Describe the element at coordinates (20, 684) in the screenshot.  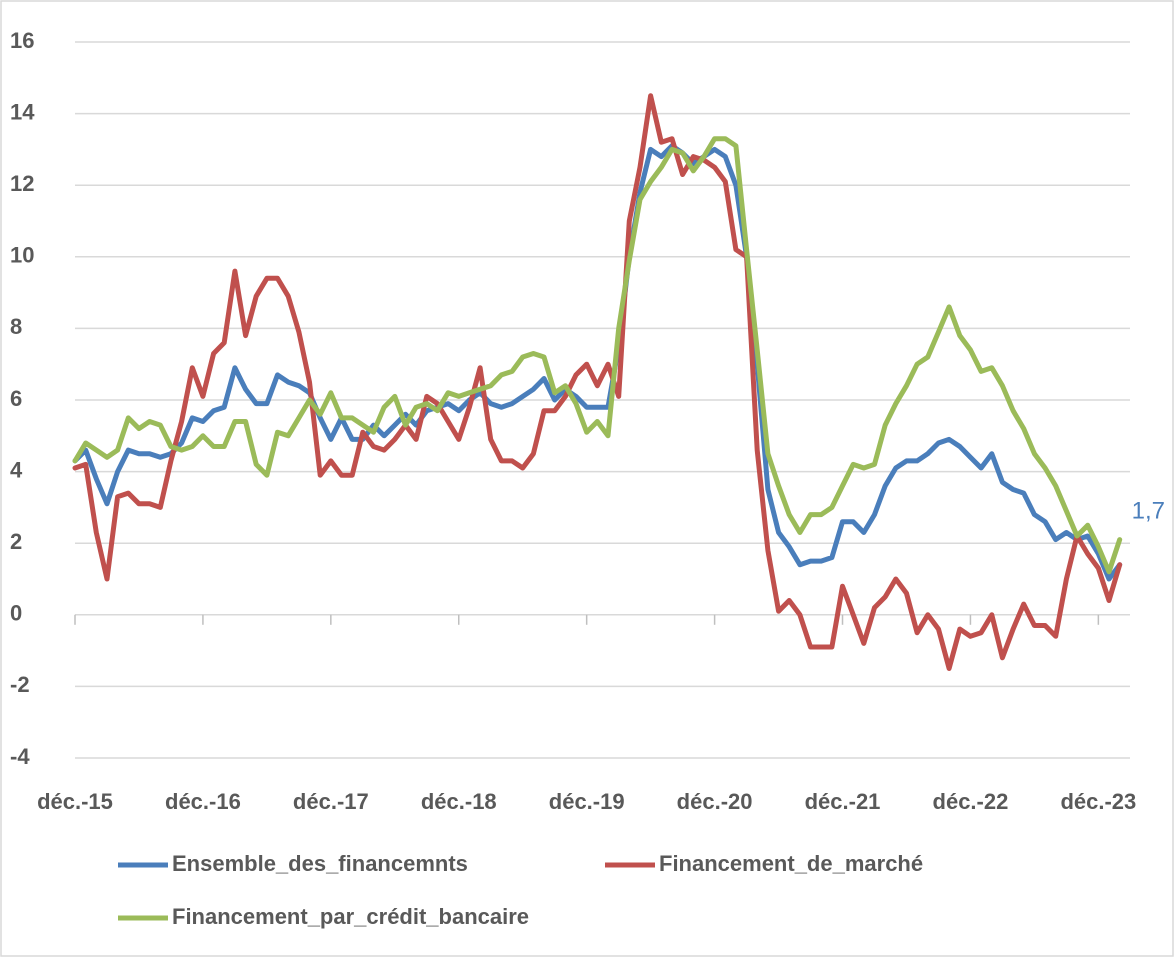
I see `y-tick-label: -2` at that location.